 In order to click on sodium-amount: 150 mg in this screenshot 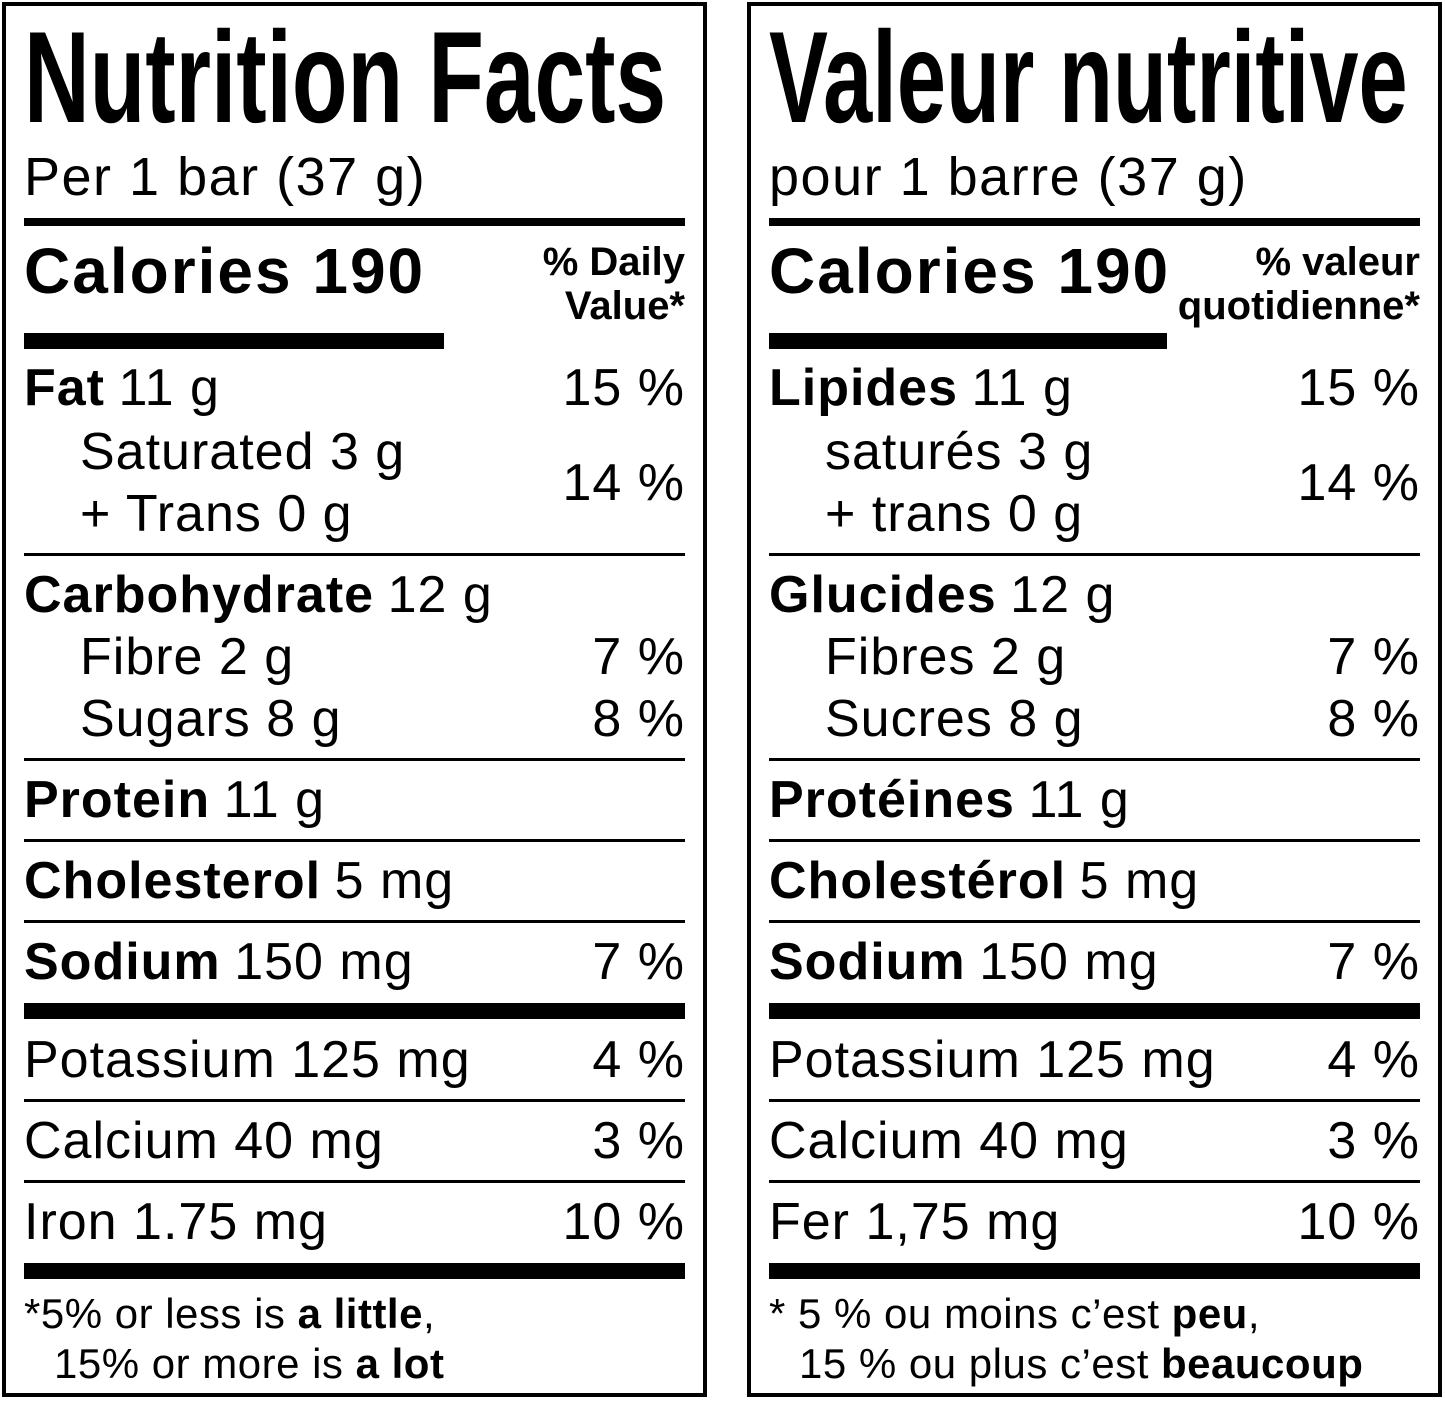, I will do `click(324, 962)`.